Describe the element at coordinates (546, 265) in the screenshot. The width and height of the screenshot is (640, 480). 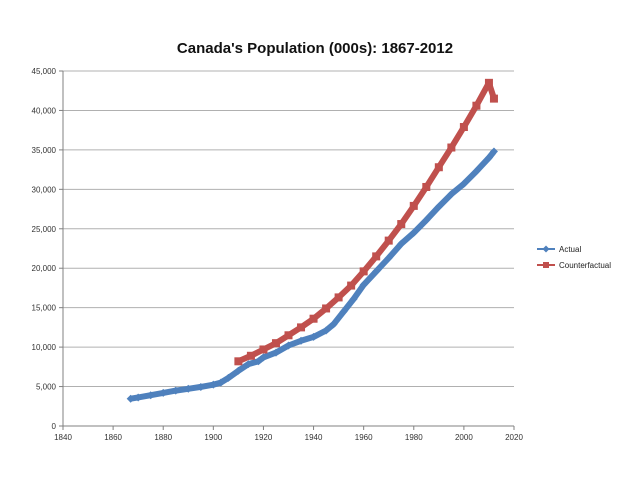
I see `legend-marker-counterfactual` at that location.